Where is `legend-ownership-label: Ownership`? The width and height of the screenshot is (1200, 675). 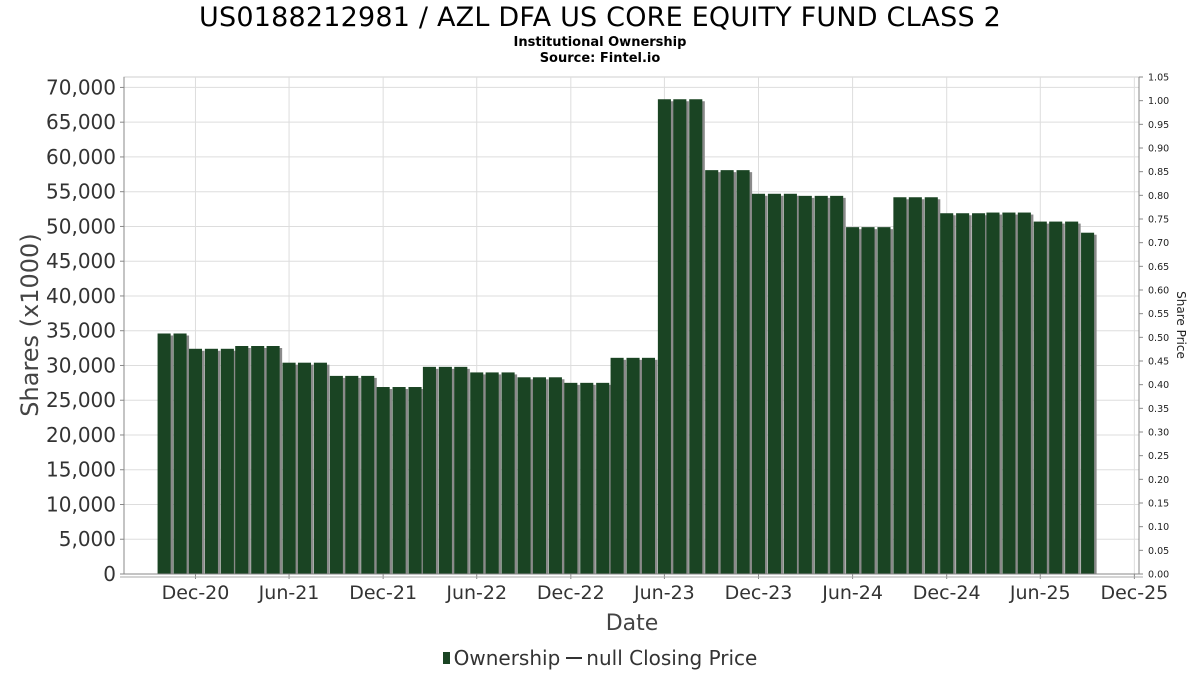
legend-ownership-label: Ownership is located at coordinates (507, 658).